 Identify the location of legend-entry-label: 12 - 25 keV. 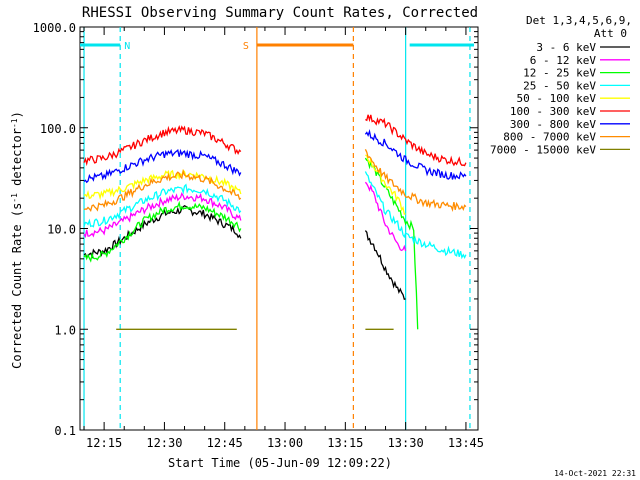
(559, 73).